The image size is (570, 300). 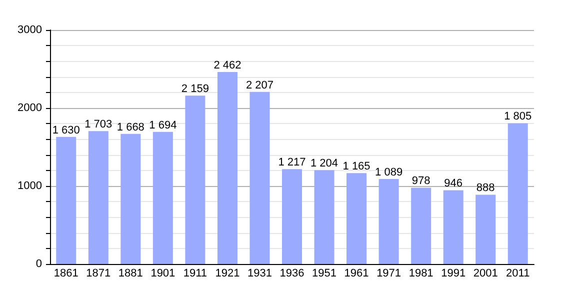 What do you see at coordinates (259, 274) in the screenshot?
I see `x-tick-label: 1931` at bounding box center [259, 274].